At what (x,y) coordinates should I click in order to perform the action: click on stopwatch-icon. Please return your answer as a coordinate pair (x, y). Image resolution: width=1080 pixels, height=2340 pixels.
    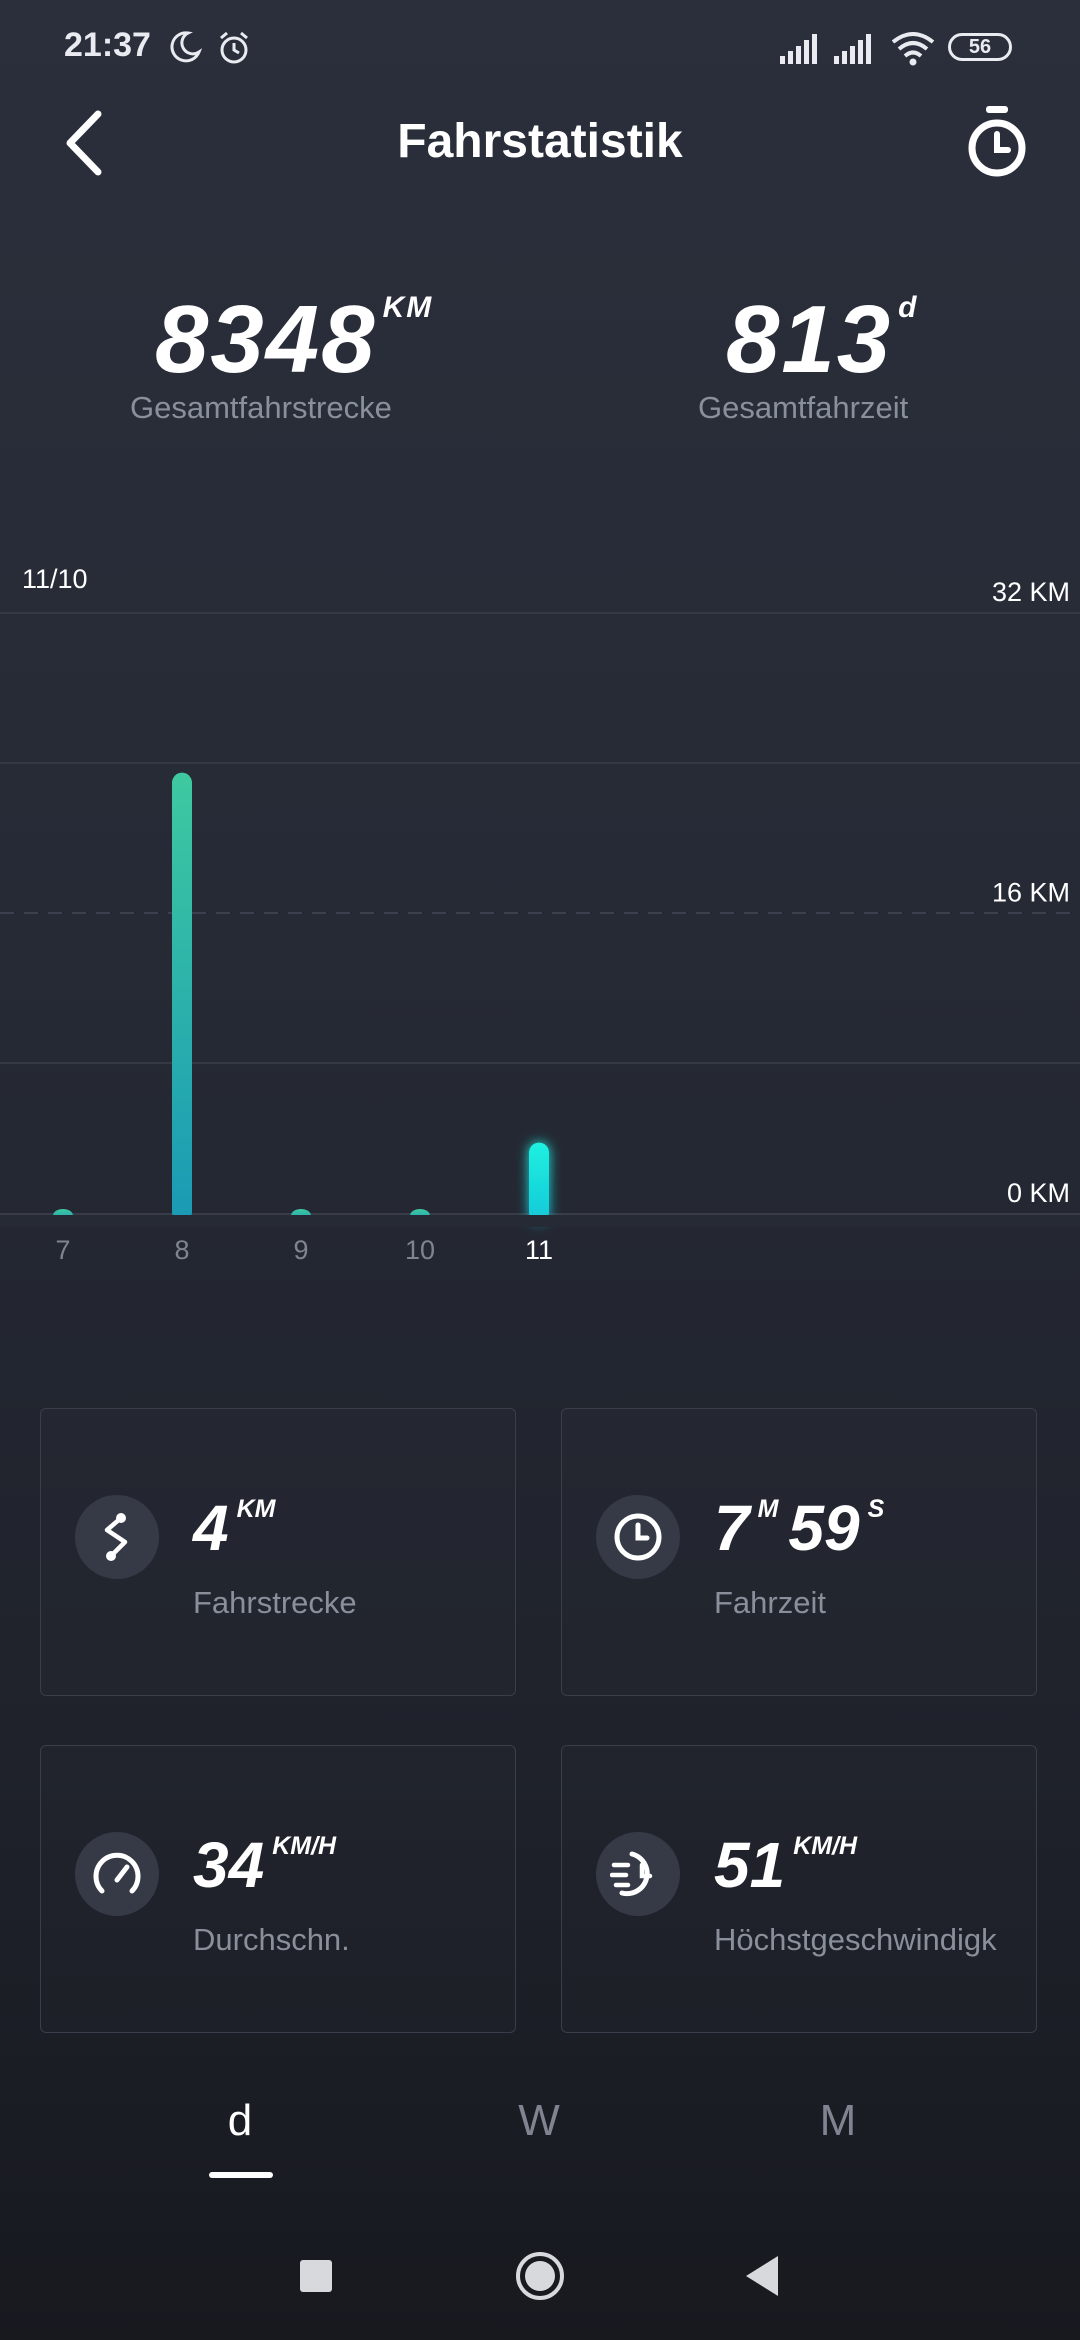
    Looking at the image, I should click on (997, 141).